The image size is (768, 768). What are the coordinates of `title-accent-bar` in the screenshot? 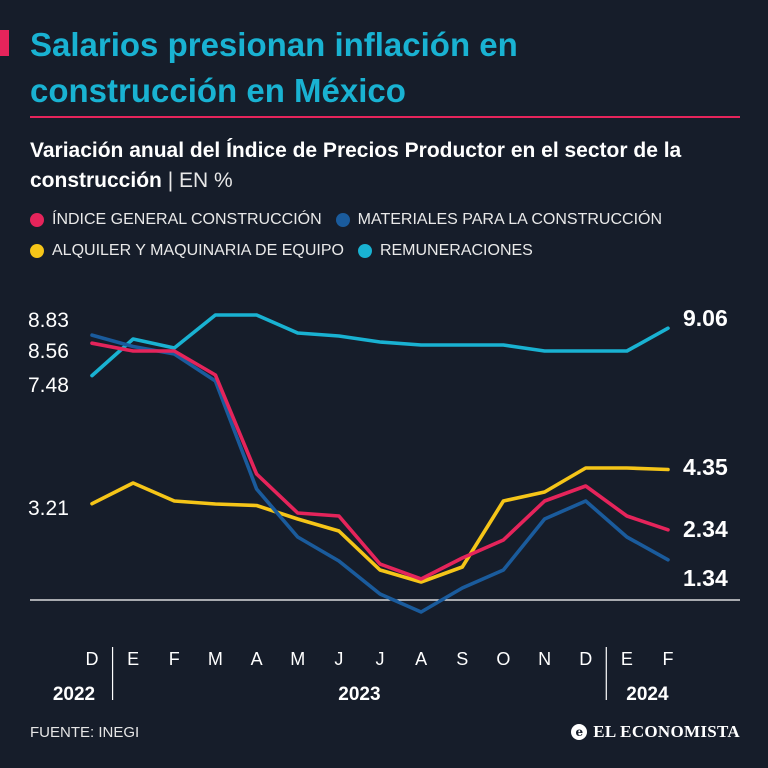 It's located at (4, 43).